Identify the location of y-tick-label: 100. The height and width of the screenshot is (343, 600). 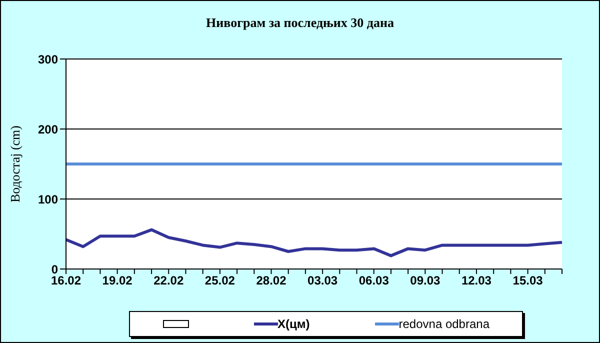
(48, 199).